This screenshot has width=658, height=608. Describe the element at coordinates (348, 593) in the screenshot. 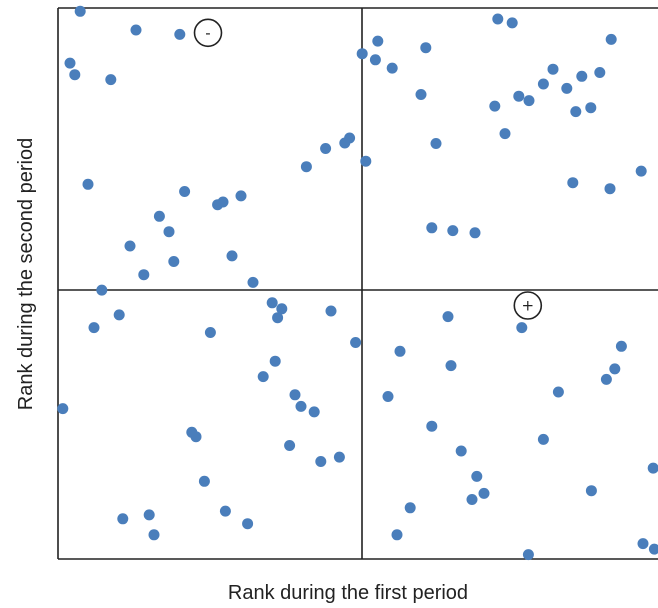

I see `x-axis-label: Rank during the first period` at that location.